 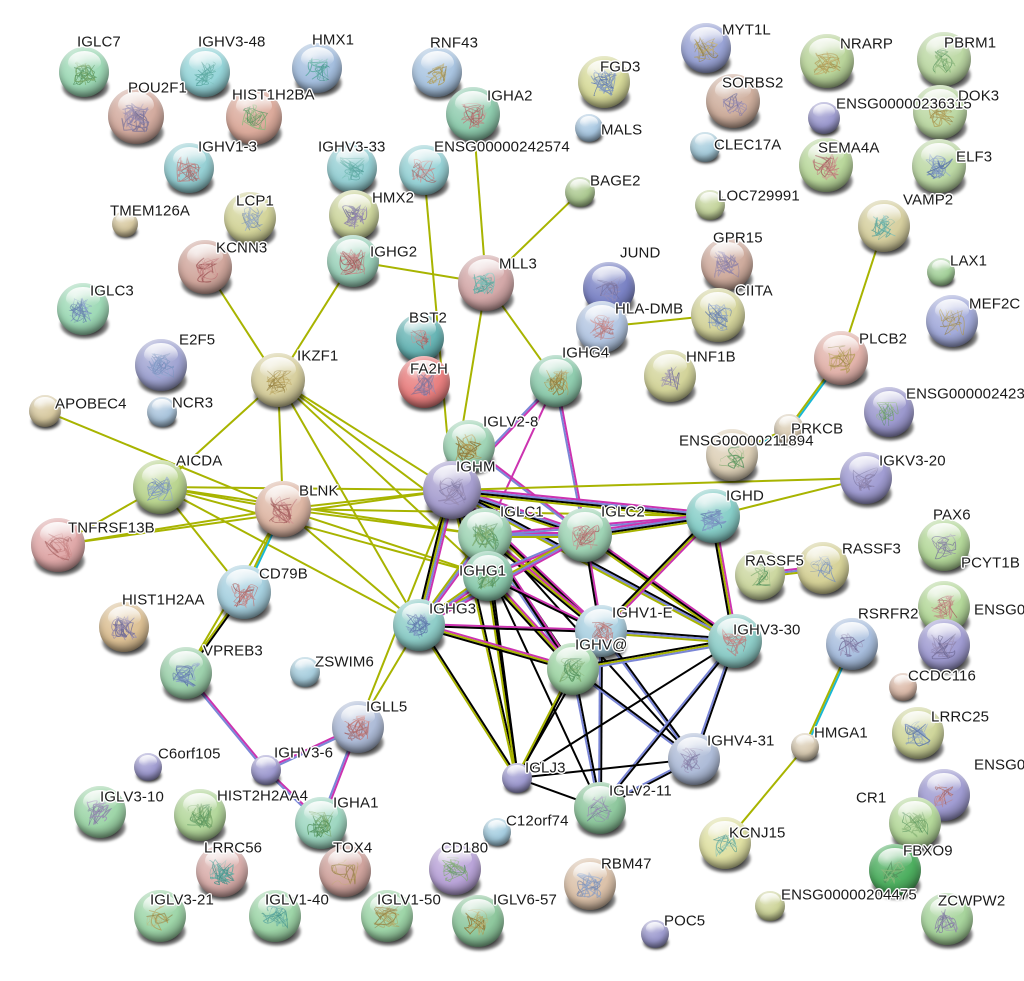 What do you see at coordinates (205, 269) in the screenshot?
I see `protein-node-KCNN3` at bounding box center [205, 269].